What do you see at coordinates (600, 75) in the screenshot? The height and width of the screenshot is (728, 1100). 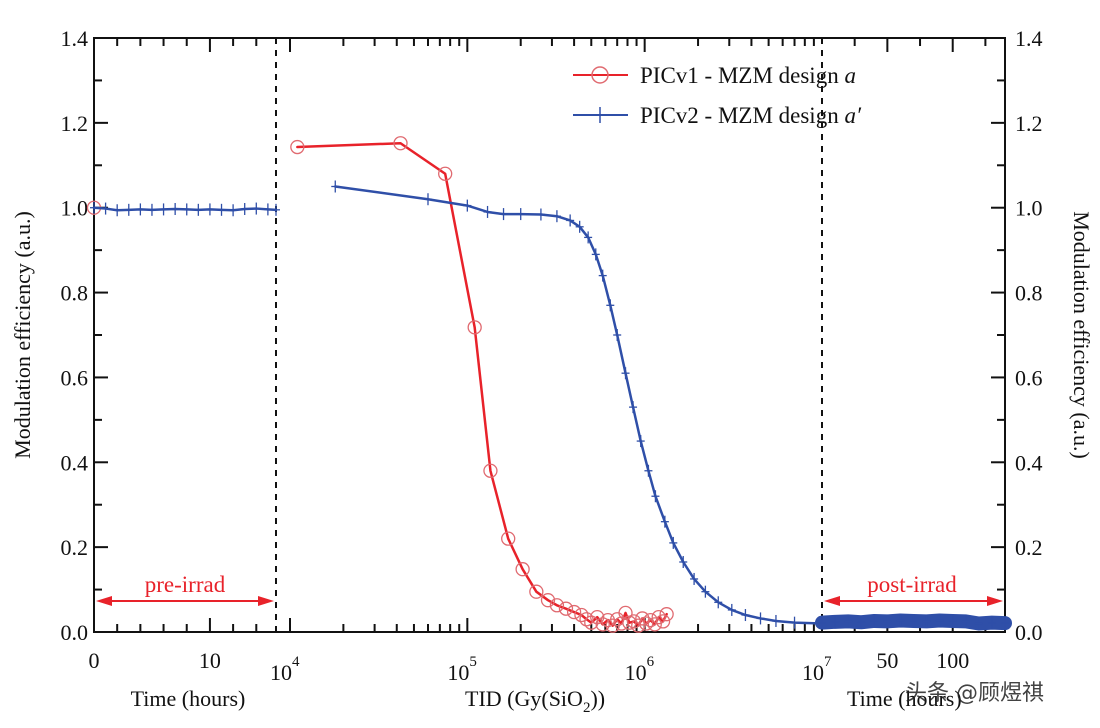 I see `circle-marker-icon` at bounding box center [600, 75].